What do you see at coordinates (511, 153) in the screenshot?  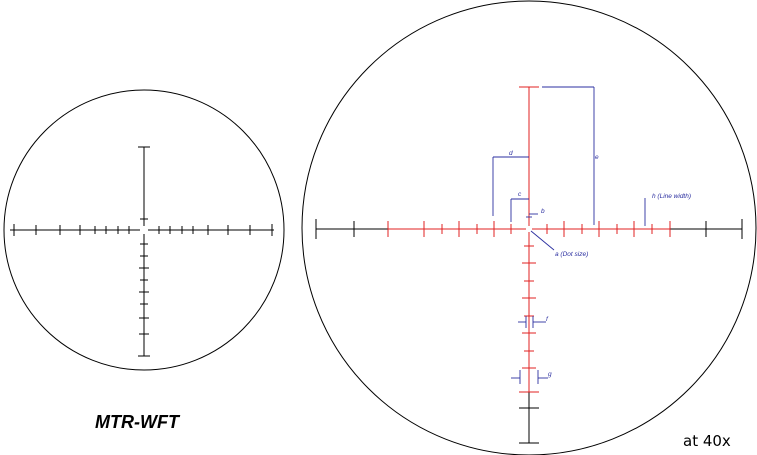 I see `label-d: d` at bounding box center [511, 153].